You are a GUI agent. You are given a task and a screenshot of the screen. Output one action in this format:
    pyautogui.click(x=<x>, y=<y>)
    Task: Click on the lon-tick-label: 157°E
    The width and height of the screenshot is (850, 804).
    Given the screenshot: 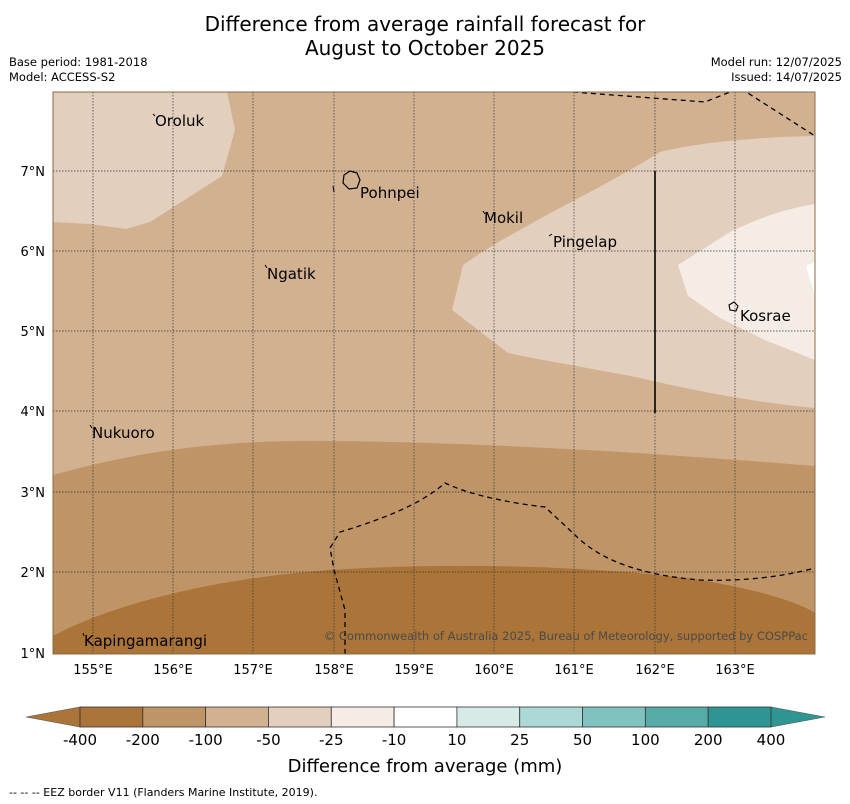 What is the action you would take?
    pyautogui.click(x=253, y=670)
    